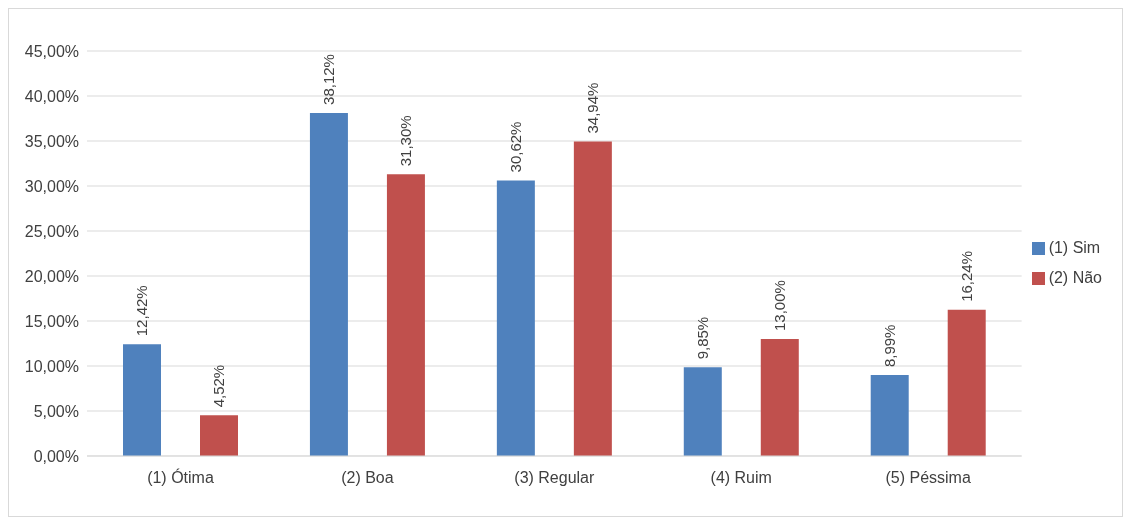 Image resolution: width=1131 pixels, height=525 pixels. What do you see at coordinates (555, 478) in the screenshot?
I see `x-tick-label: (3) Regular` at bounding box center [555, 478].